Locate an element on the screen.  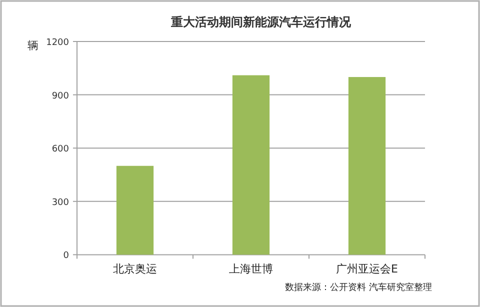
y-tick-label: 900 is located at coordinates (61, 96).